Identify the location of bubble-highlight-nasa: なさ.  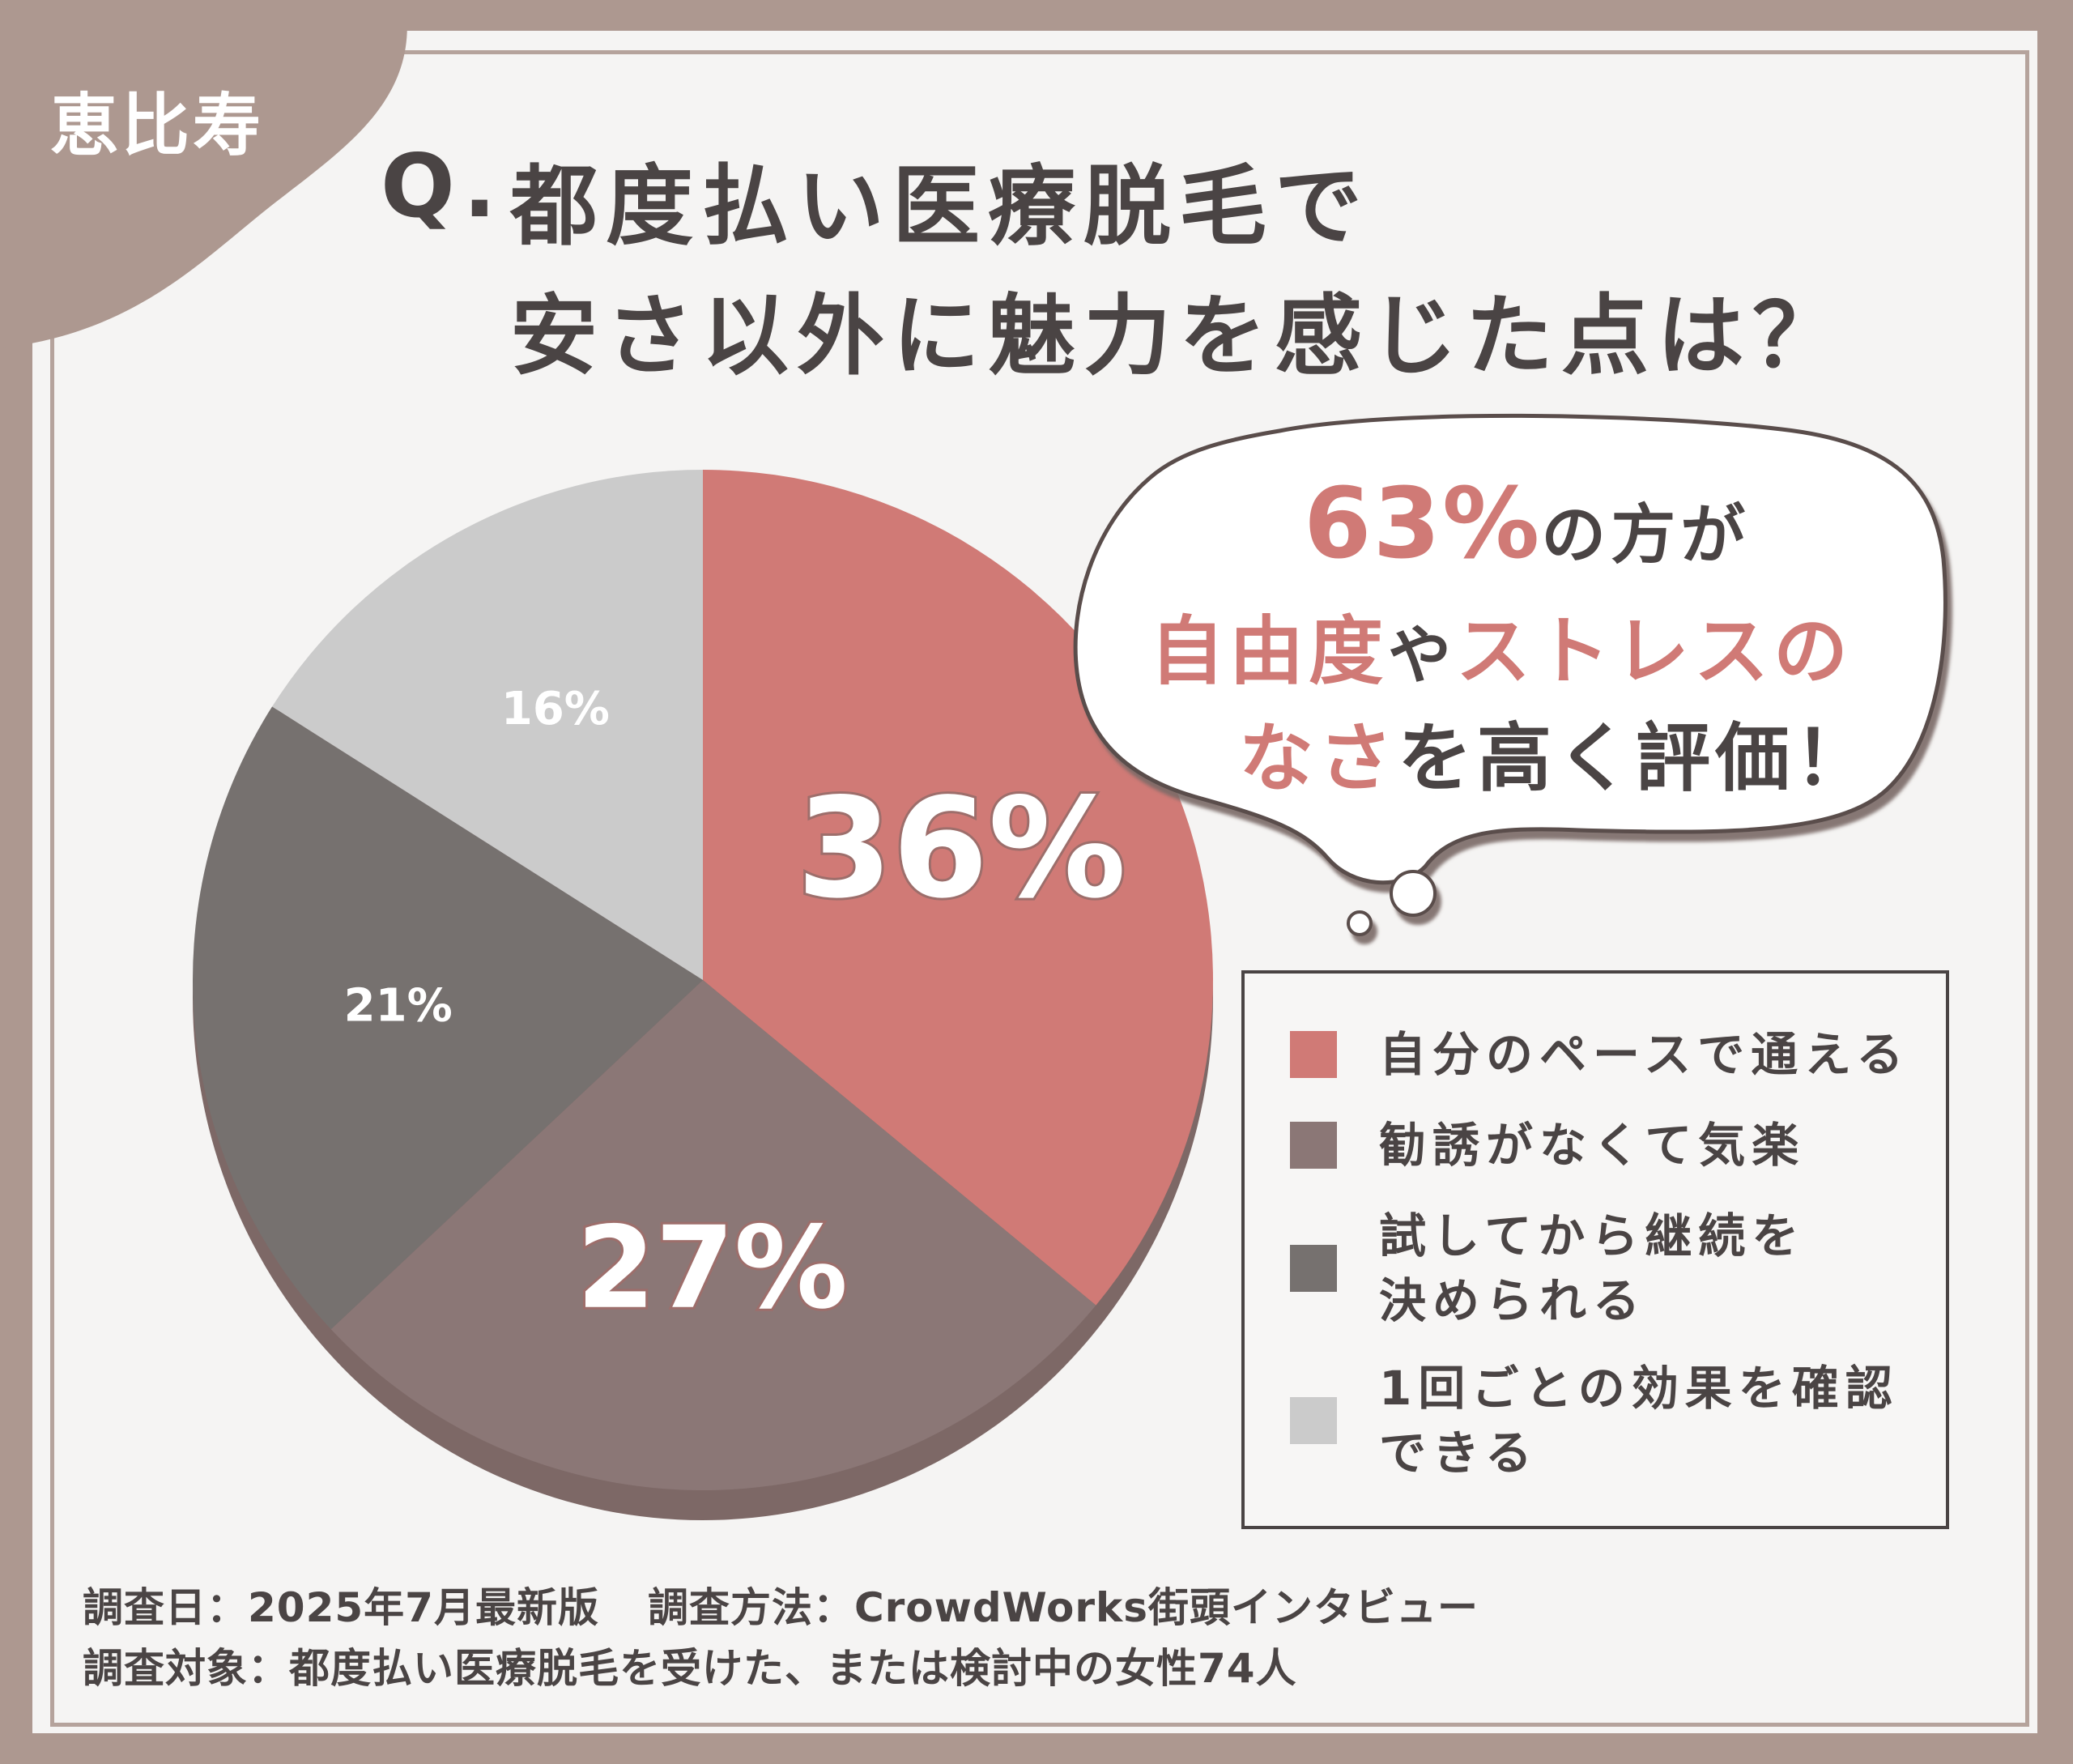
(1318, 758).